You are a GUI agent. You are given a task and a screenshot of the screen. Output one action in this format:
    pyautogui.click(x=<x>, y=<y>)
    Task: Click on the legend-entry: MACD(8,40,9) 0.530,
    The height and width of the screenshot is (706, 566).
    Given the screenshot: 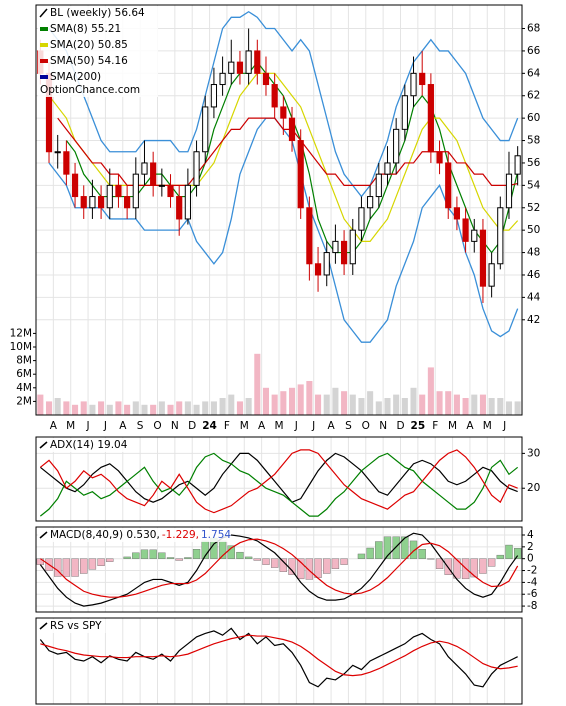 What is the action you would take?
    pyautogui.click(x=105, y=535)
    